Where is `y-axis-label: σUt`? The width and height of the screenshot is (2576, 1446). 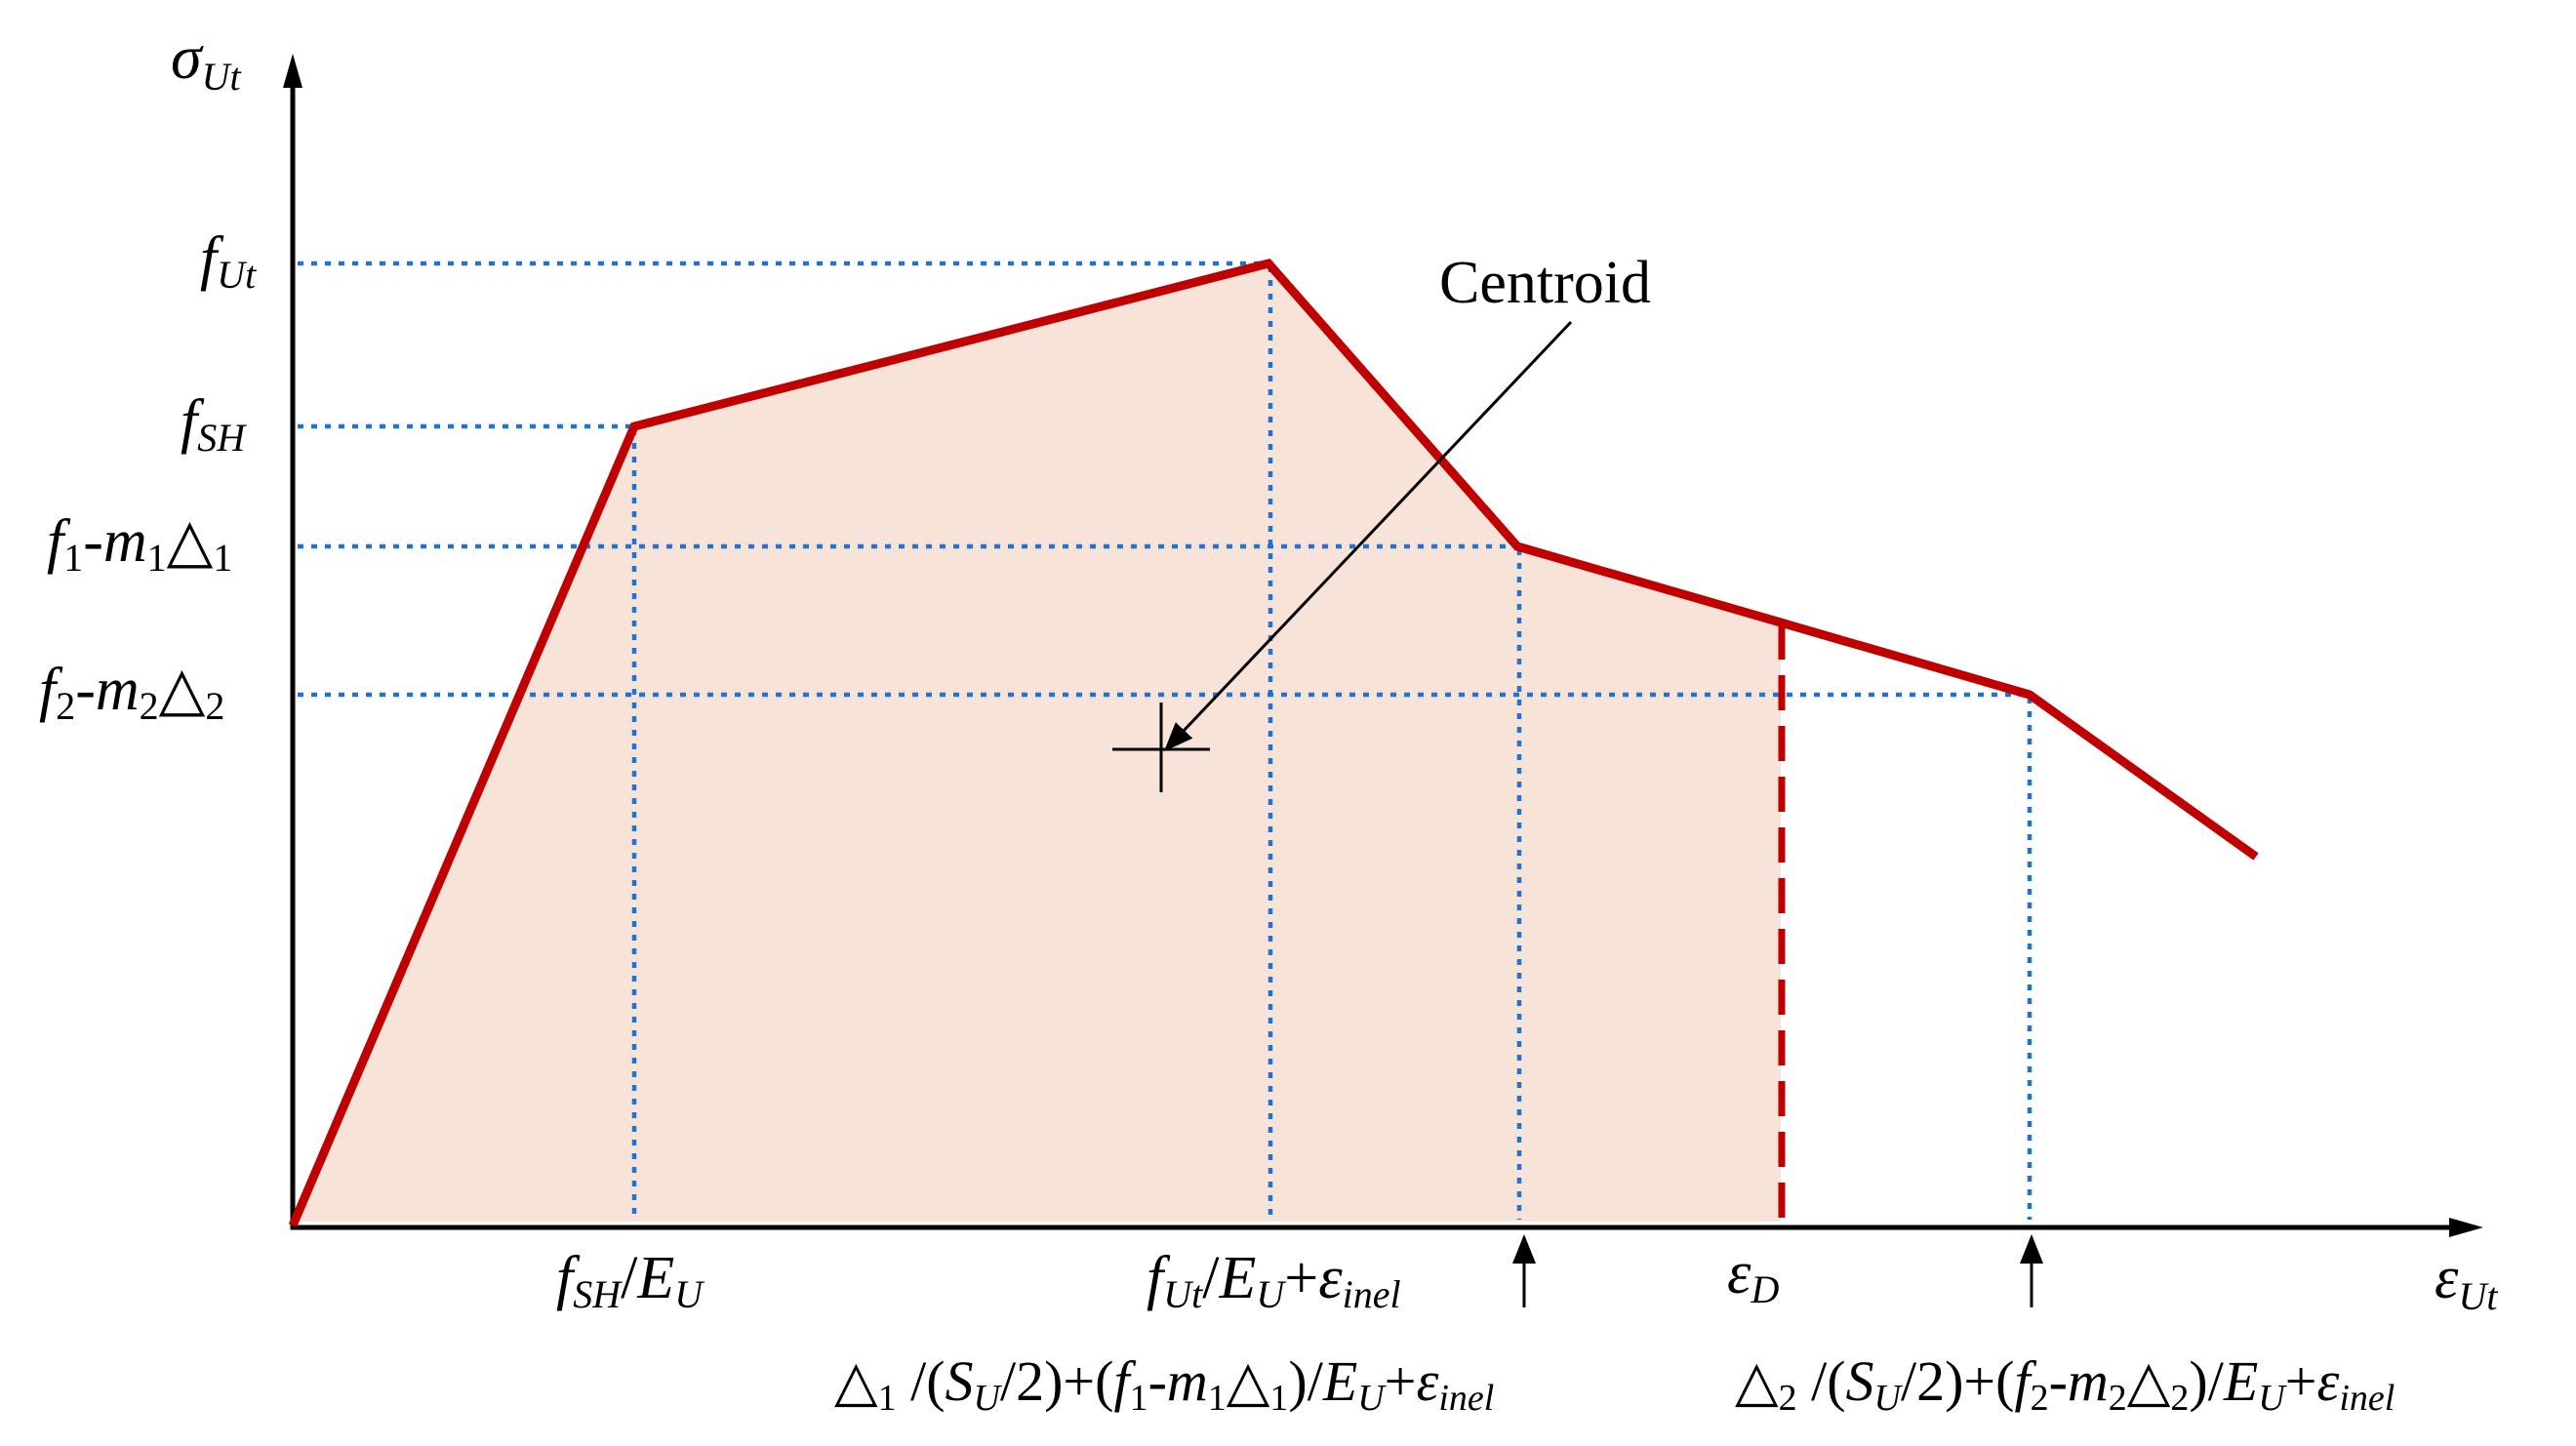
y-axis-label: σUt is located at coordinates (206, 60).